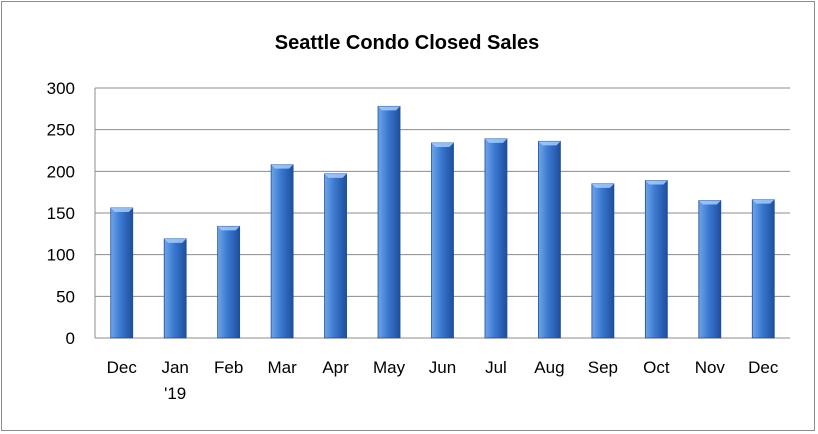  I want to click on x-tick-label: Nov, so click(710, 367).